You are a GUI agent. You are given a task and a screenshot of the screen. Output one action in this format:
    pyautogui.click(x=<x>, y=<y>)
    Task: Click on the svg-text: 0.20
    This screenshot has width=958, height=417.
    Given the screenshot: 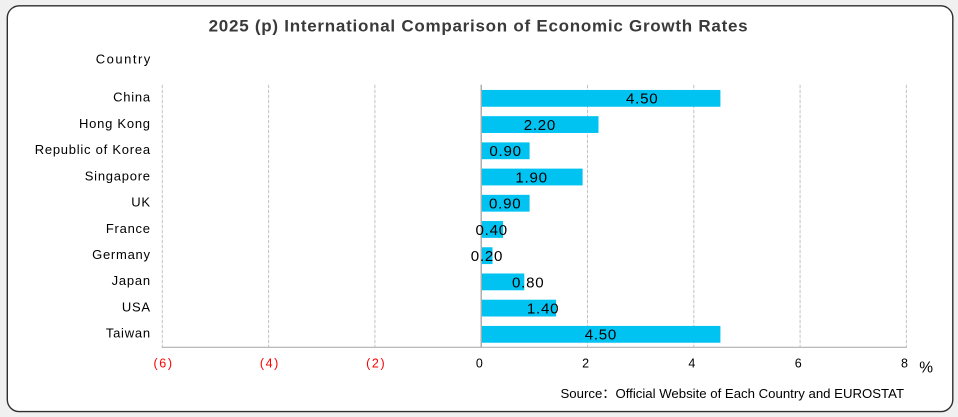 What is the action you would take?
    pyautogui.click(x=487, y=256)
    